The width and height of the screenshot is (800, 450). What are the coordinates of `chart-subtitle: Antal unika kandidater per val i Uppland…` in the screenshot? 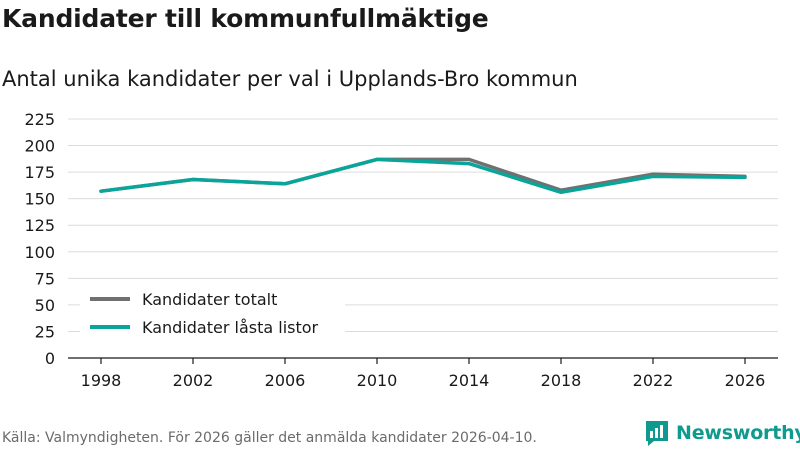 It's located at (290, 79).